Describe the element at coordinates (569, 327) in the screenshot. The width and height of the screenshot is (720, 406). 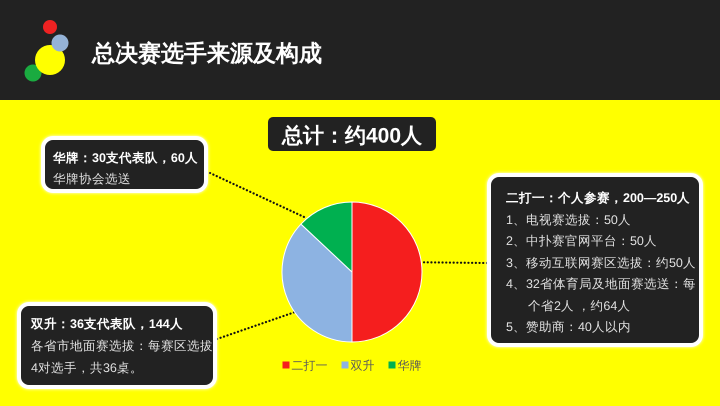
I see `text: 5、赞助商：40人以内` at that location.